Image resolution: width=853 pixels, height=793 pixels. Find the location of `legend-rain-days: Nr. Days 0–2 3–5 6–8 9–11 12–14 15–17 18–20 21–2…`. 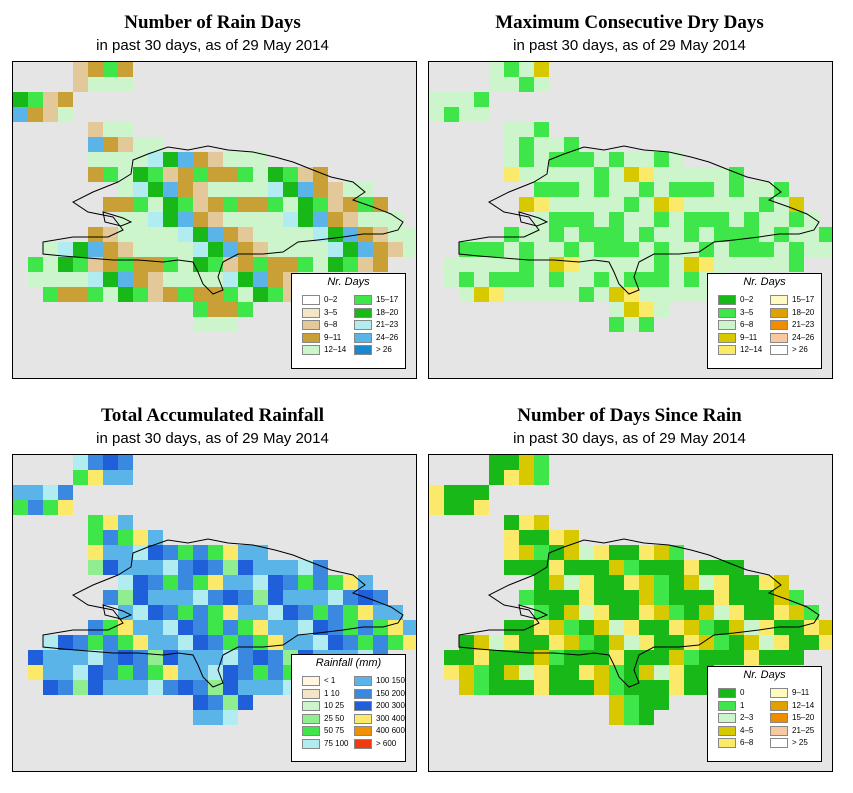

legend-rain-days: Nr. Days 0–2 3–5 6–8 9–11 12–14 15–17 18–20 21–2… is located at coordinates (348, 321).